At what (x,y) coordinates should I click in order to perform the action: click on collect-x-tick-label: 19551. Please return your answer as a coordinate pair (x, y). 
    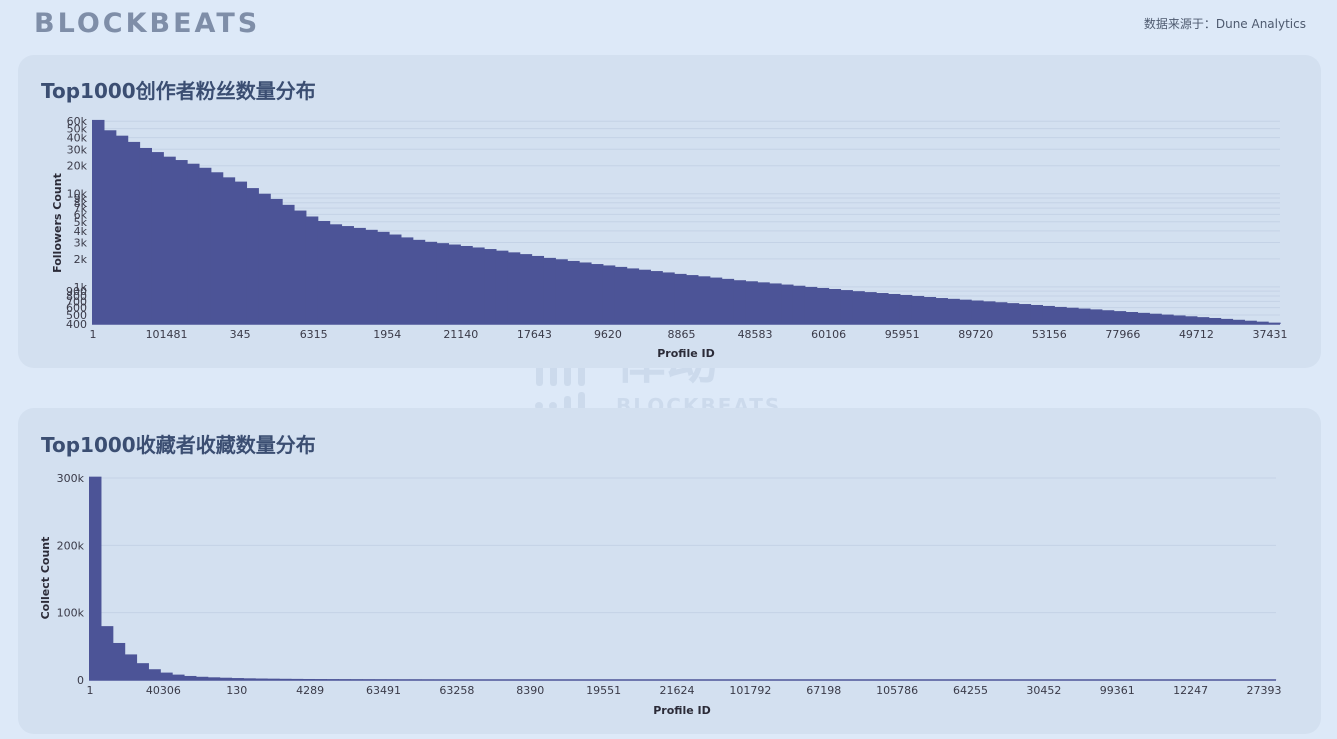
    Looking at the image, I should click on (603, 690).